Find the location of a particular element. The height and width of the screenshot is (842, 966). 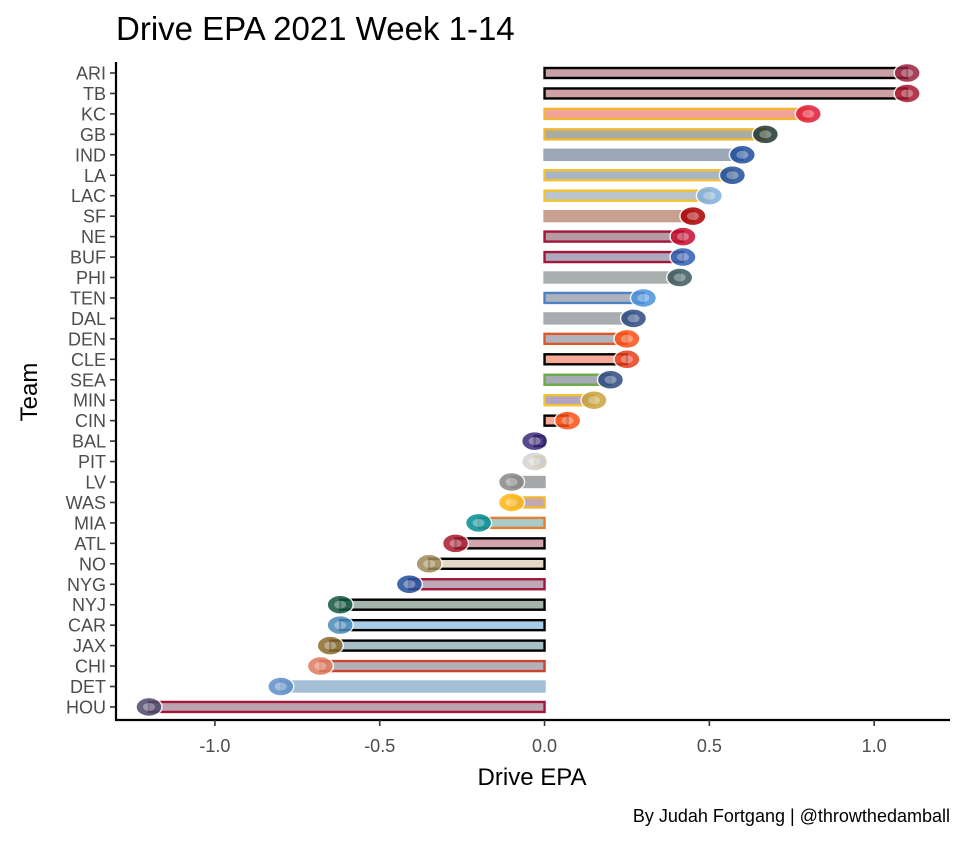

y-tick-label-phi: PHI is located at coordinates (91, 278).